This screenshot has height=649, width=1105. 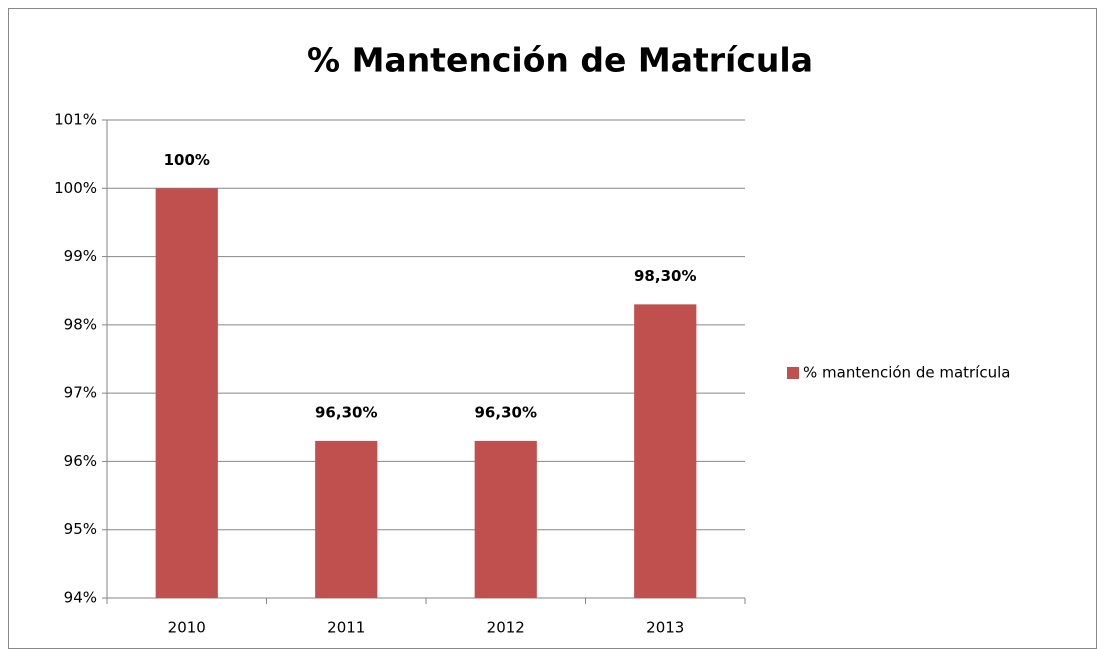 What do you see at coordinates (80, 461) in the screenshot?
I see `y-tick-label: 96%` at bounding box center [80, 461].